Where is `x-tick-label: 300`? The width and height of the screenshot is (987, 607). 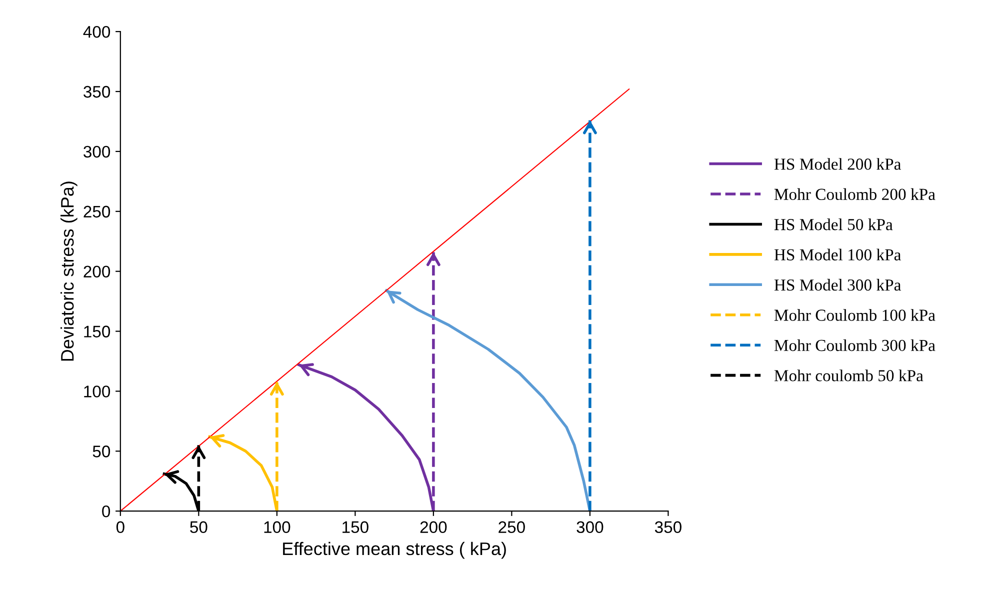 x-tick-label: 300 is located at coordinates (590, 527).